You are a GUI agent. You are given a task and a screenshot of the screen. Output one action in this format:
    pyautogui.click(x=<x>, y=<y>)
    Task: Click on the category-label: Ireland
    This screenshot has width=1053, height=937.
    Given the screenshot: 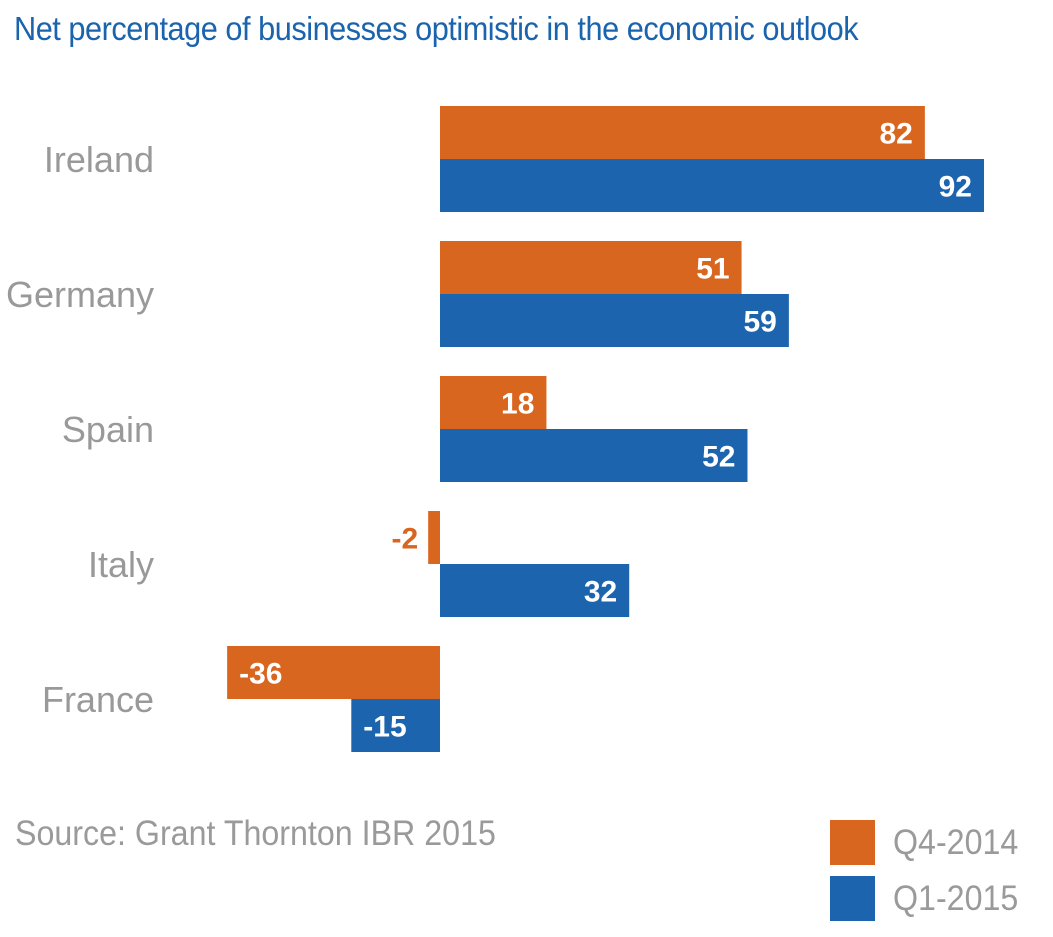 What is the action you would take?
    pyautogui.click(x=99, y=159)
    